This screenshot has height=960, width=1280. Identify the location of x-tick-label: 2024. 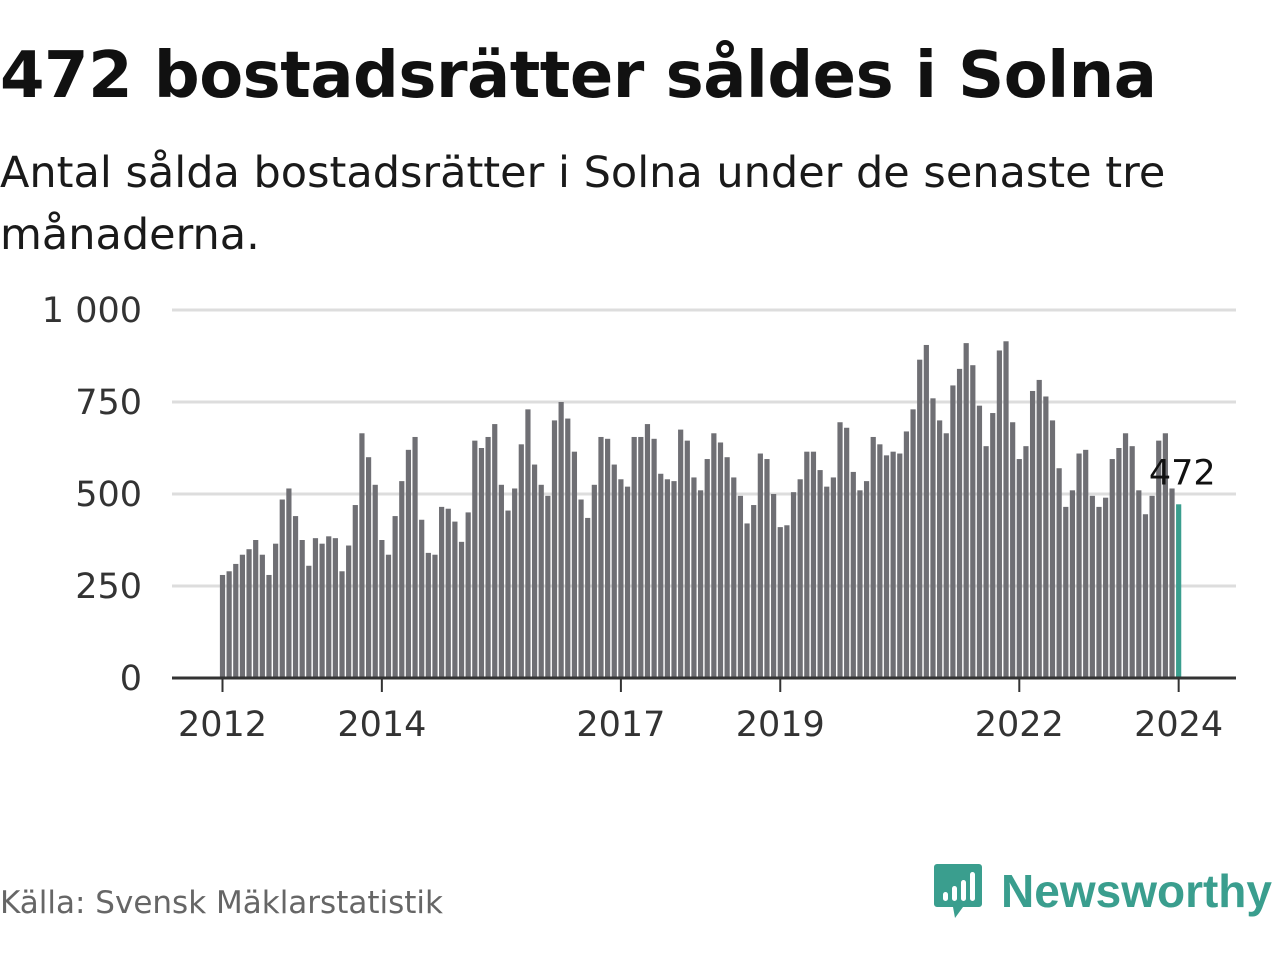
(1178, 725).